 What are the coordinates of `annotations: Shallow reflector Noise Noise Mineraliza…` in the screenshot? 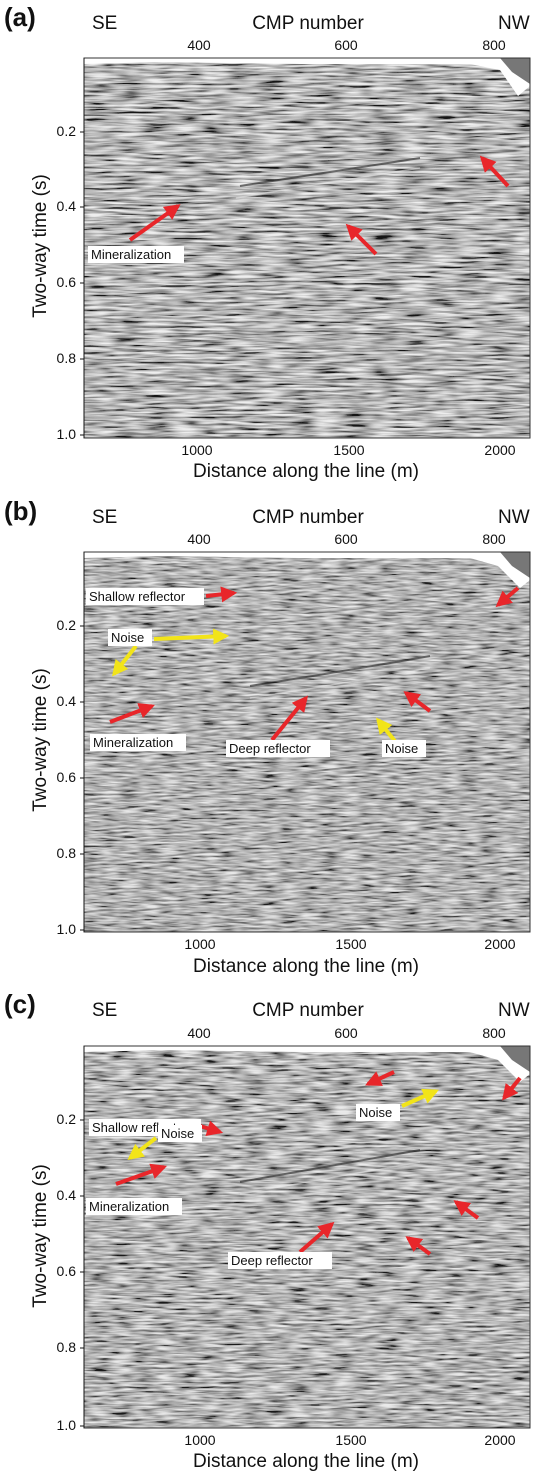 It's located at (304, 1169).